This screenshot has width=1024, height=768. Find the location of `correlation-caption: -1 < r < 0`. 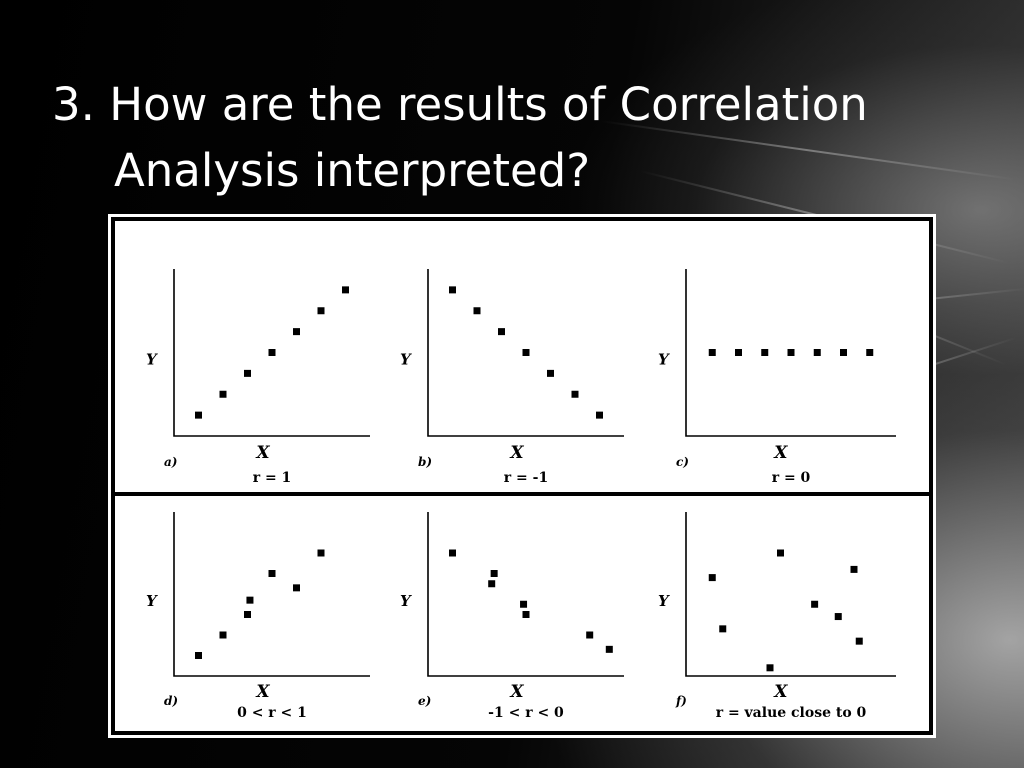

correlation-caption: -1 < r < 0 is located at coordinates (526, 713).